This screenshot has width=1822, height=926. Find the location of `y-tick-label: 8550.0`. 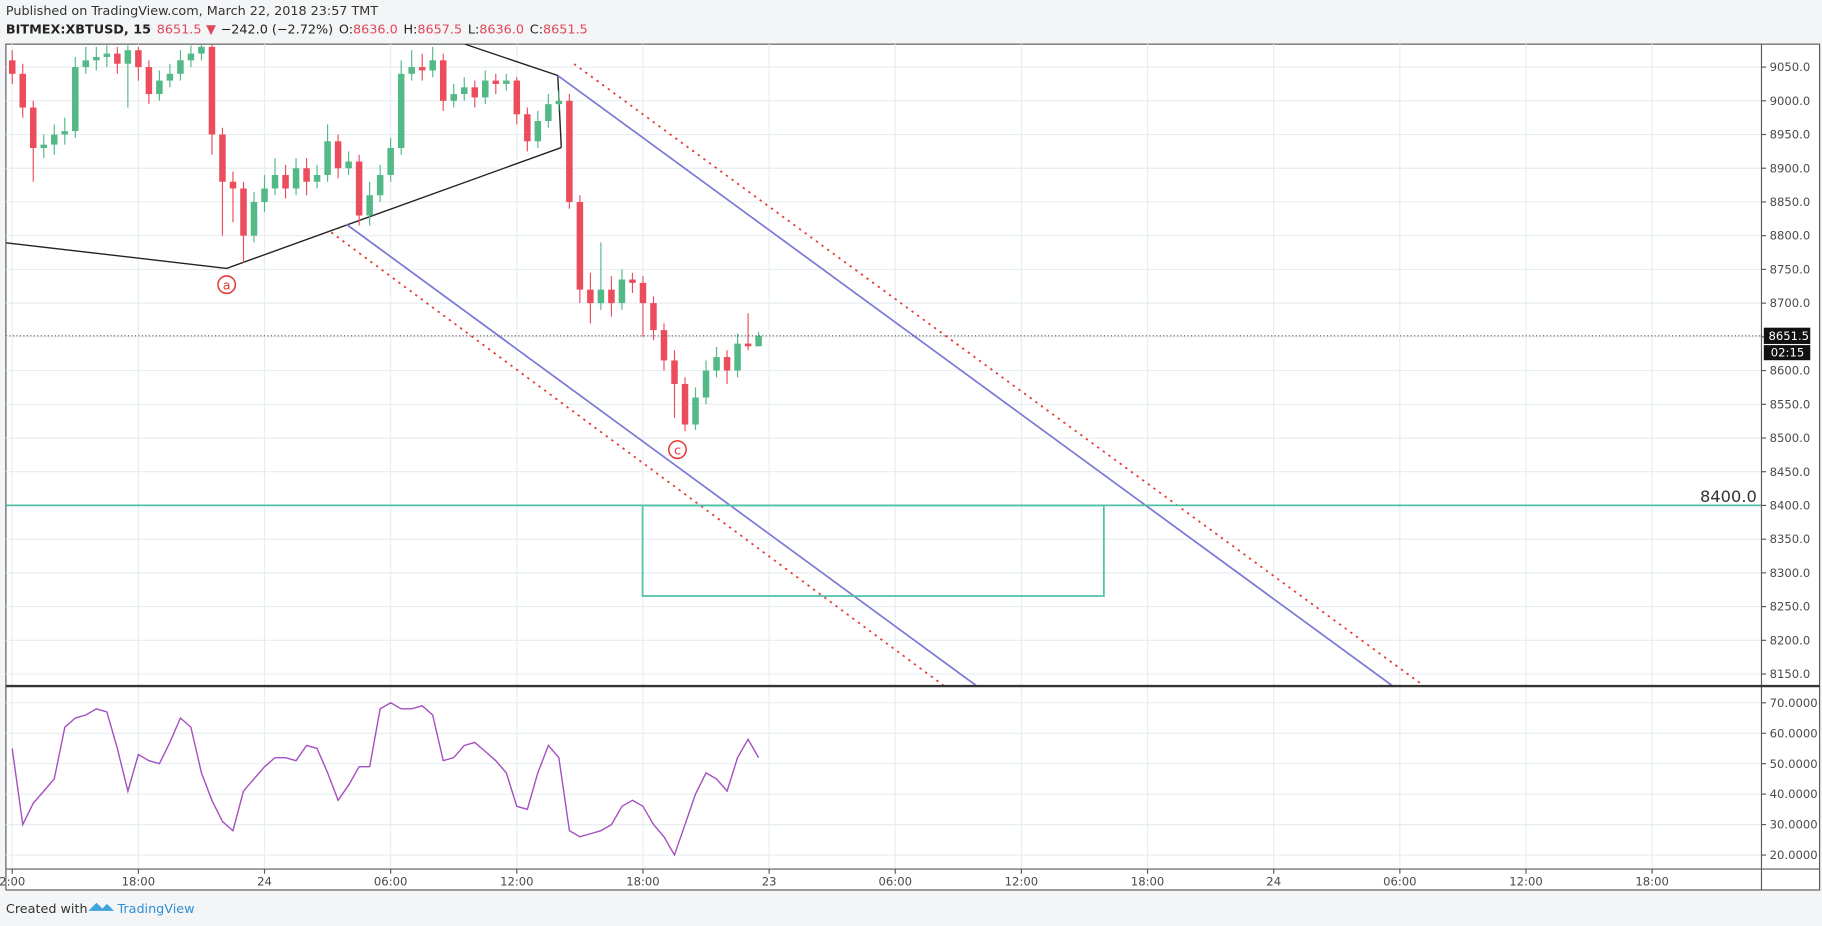

y-tick-label: 8550.0 is located at coordinates (1790, 404).